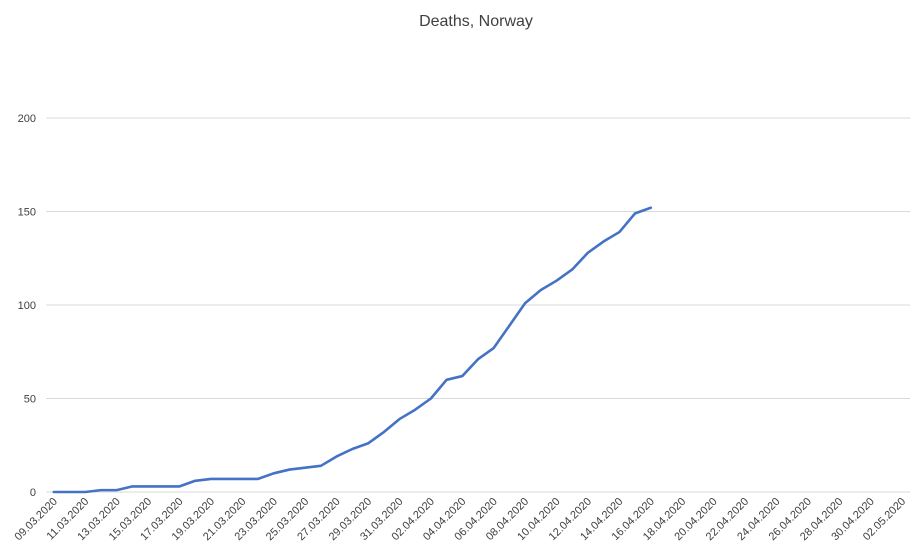  I want to click on y-tick-label-200: 200, so click(27, 119).